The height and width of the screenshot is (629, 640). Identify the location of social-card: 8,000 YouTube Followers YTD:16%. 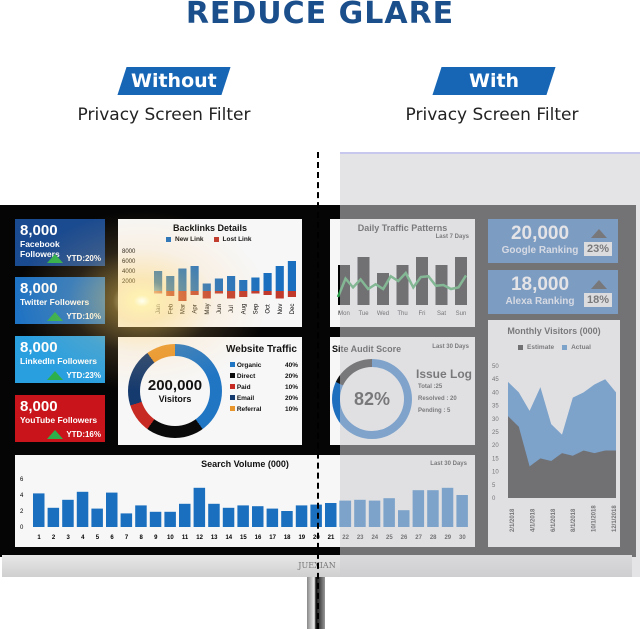
(60, 418).